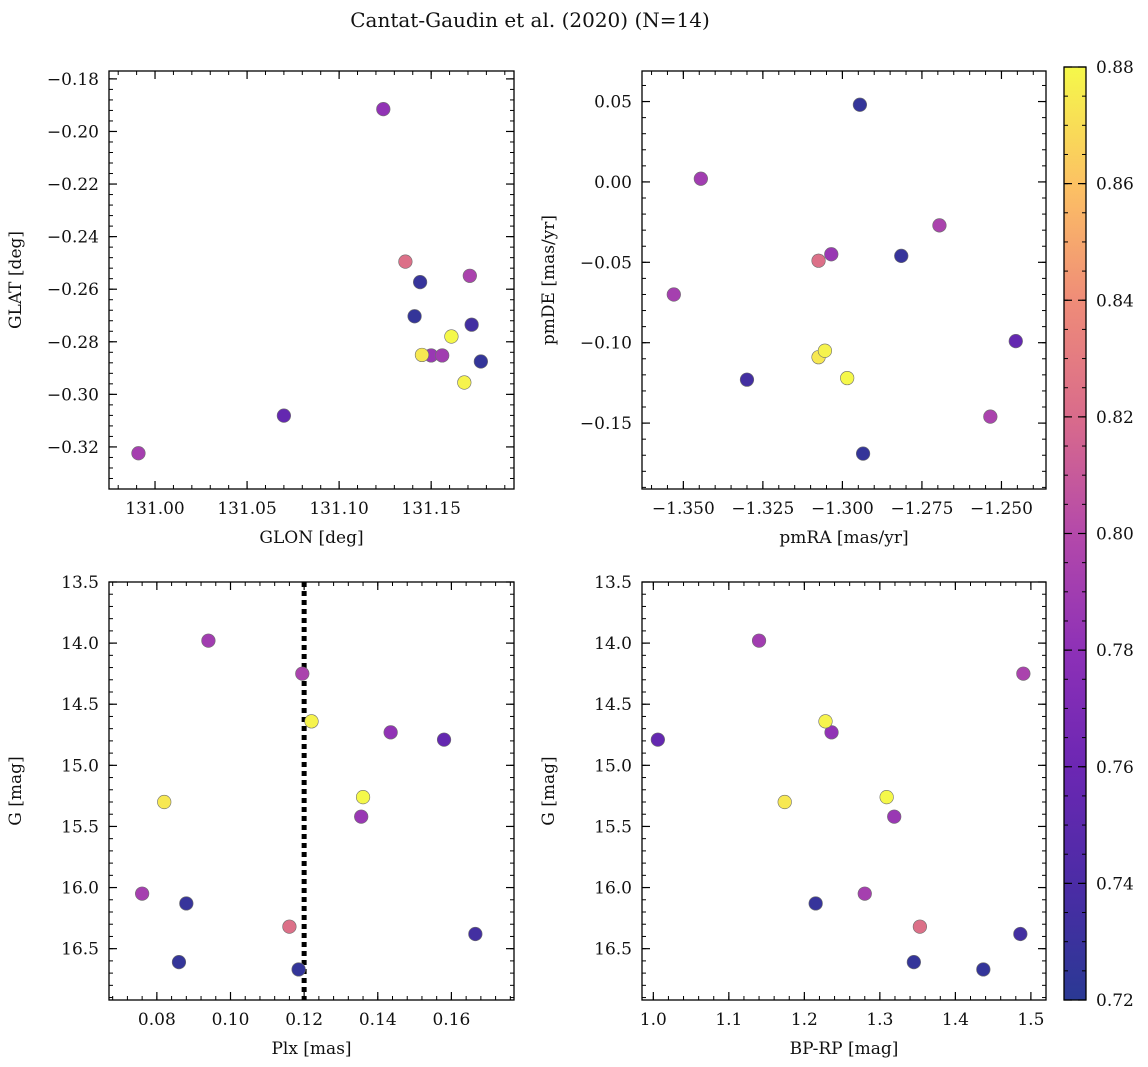  Describe the element at coordinates (879, 1020) in the screenshot. I see `x-tick-label: 1.3` at that location.